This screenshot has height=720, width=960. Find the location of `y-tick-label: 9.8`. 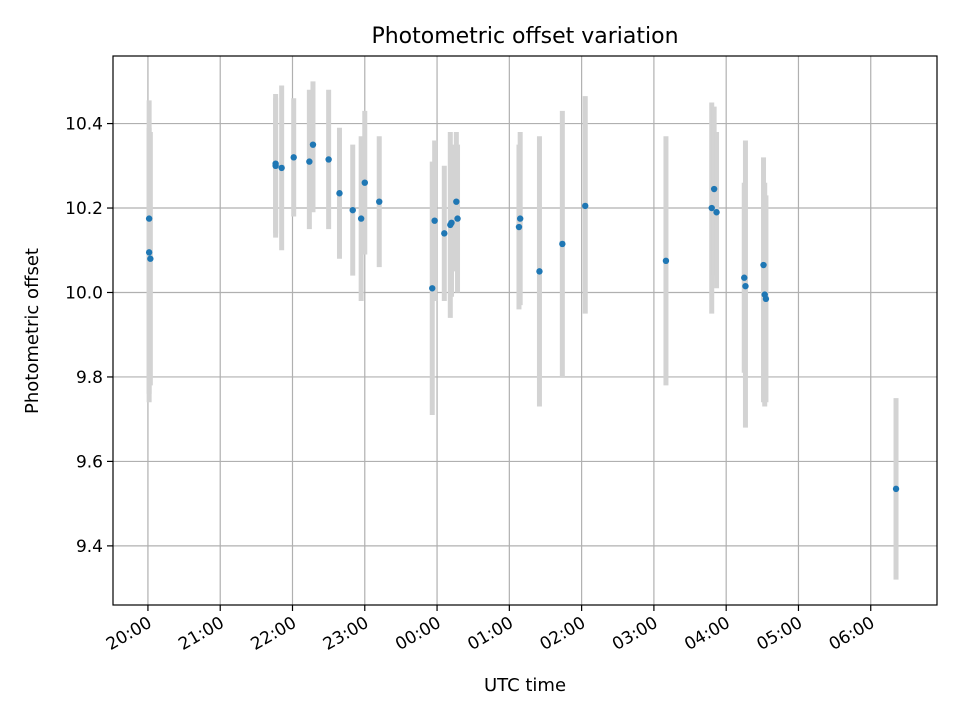

y-tick-label: 9.8 is located at coordinates (89, 378).